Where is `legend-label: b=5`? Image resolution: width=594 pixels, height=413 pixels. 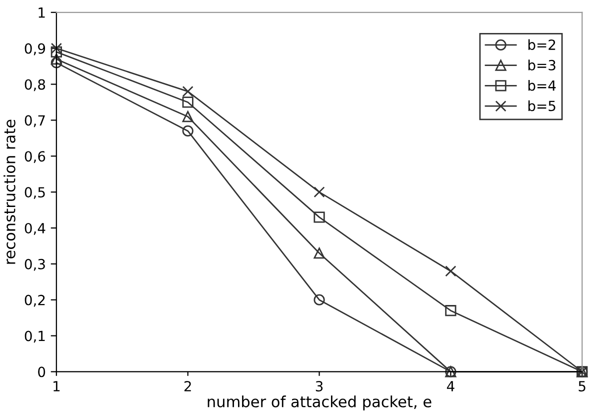 legend-label: b=5 is located at coordinates (542, 106).